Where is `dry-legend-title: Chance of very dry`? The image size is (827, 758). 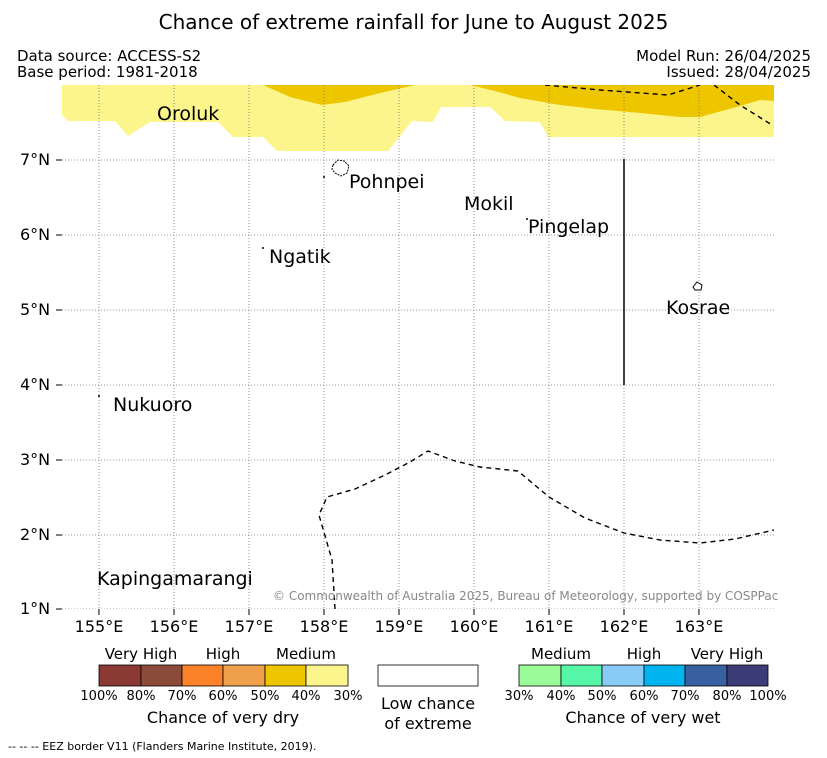 dry-legend-title: Chance of very dry is located at coordinates (223, 717).